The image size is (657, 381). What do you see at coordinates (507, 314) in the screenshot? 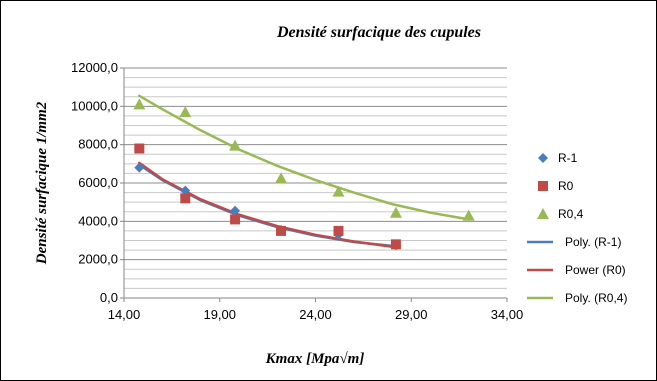
I see `x-tick-label: 34,00` at bounding box center [507, 314].